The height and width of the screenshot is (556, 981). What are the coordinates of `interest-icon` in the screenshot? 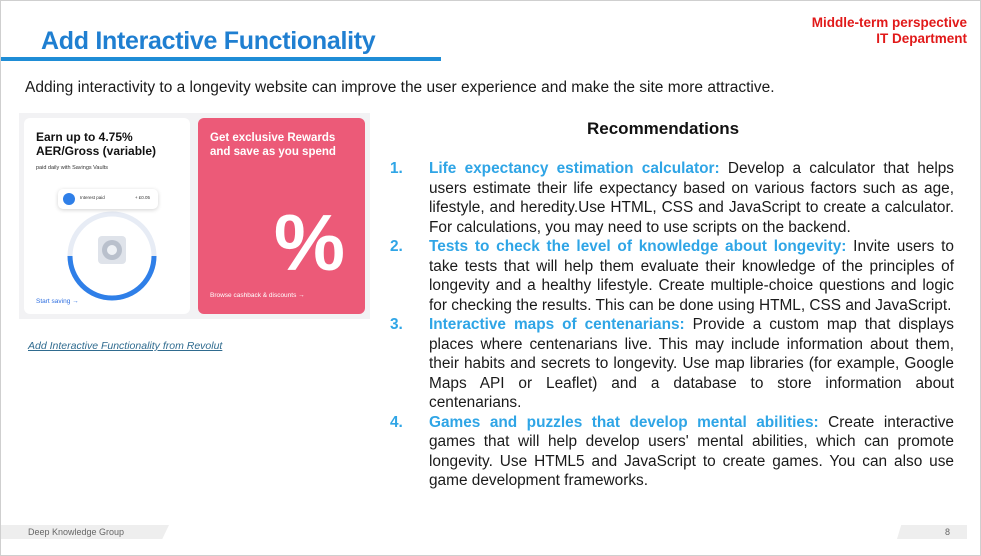 It's located at (69, 199).